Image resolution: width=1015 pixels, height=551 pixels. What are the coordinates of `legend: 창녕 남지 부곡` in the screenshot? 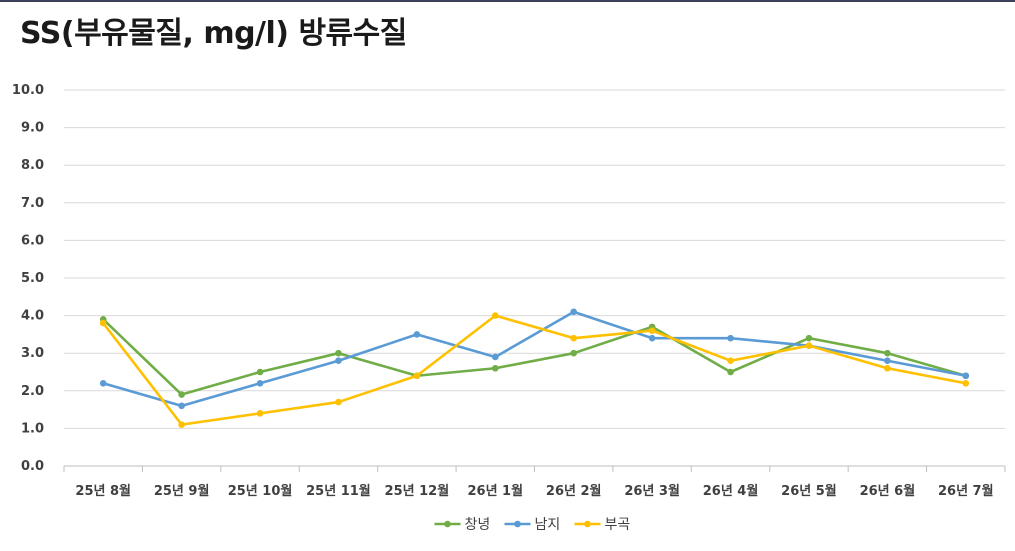 It's located at (532, 525).